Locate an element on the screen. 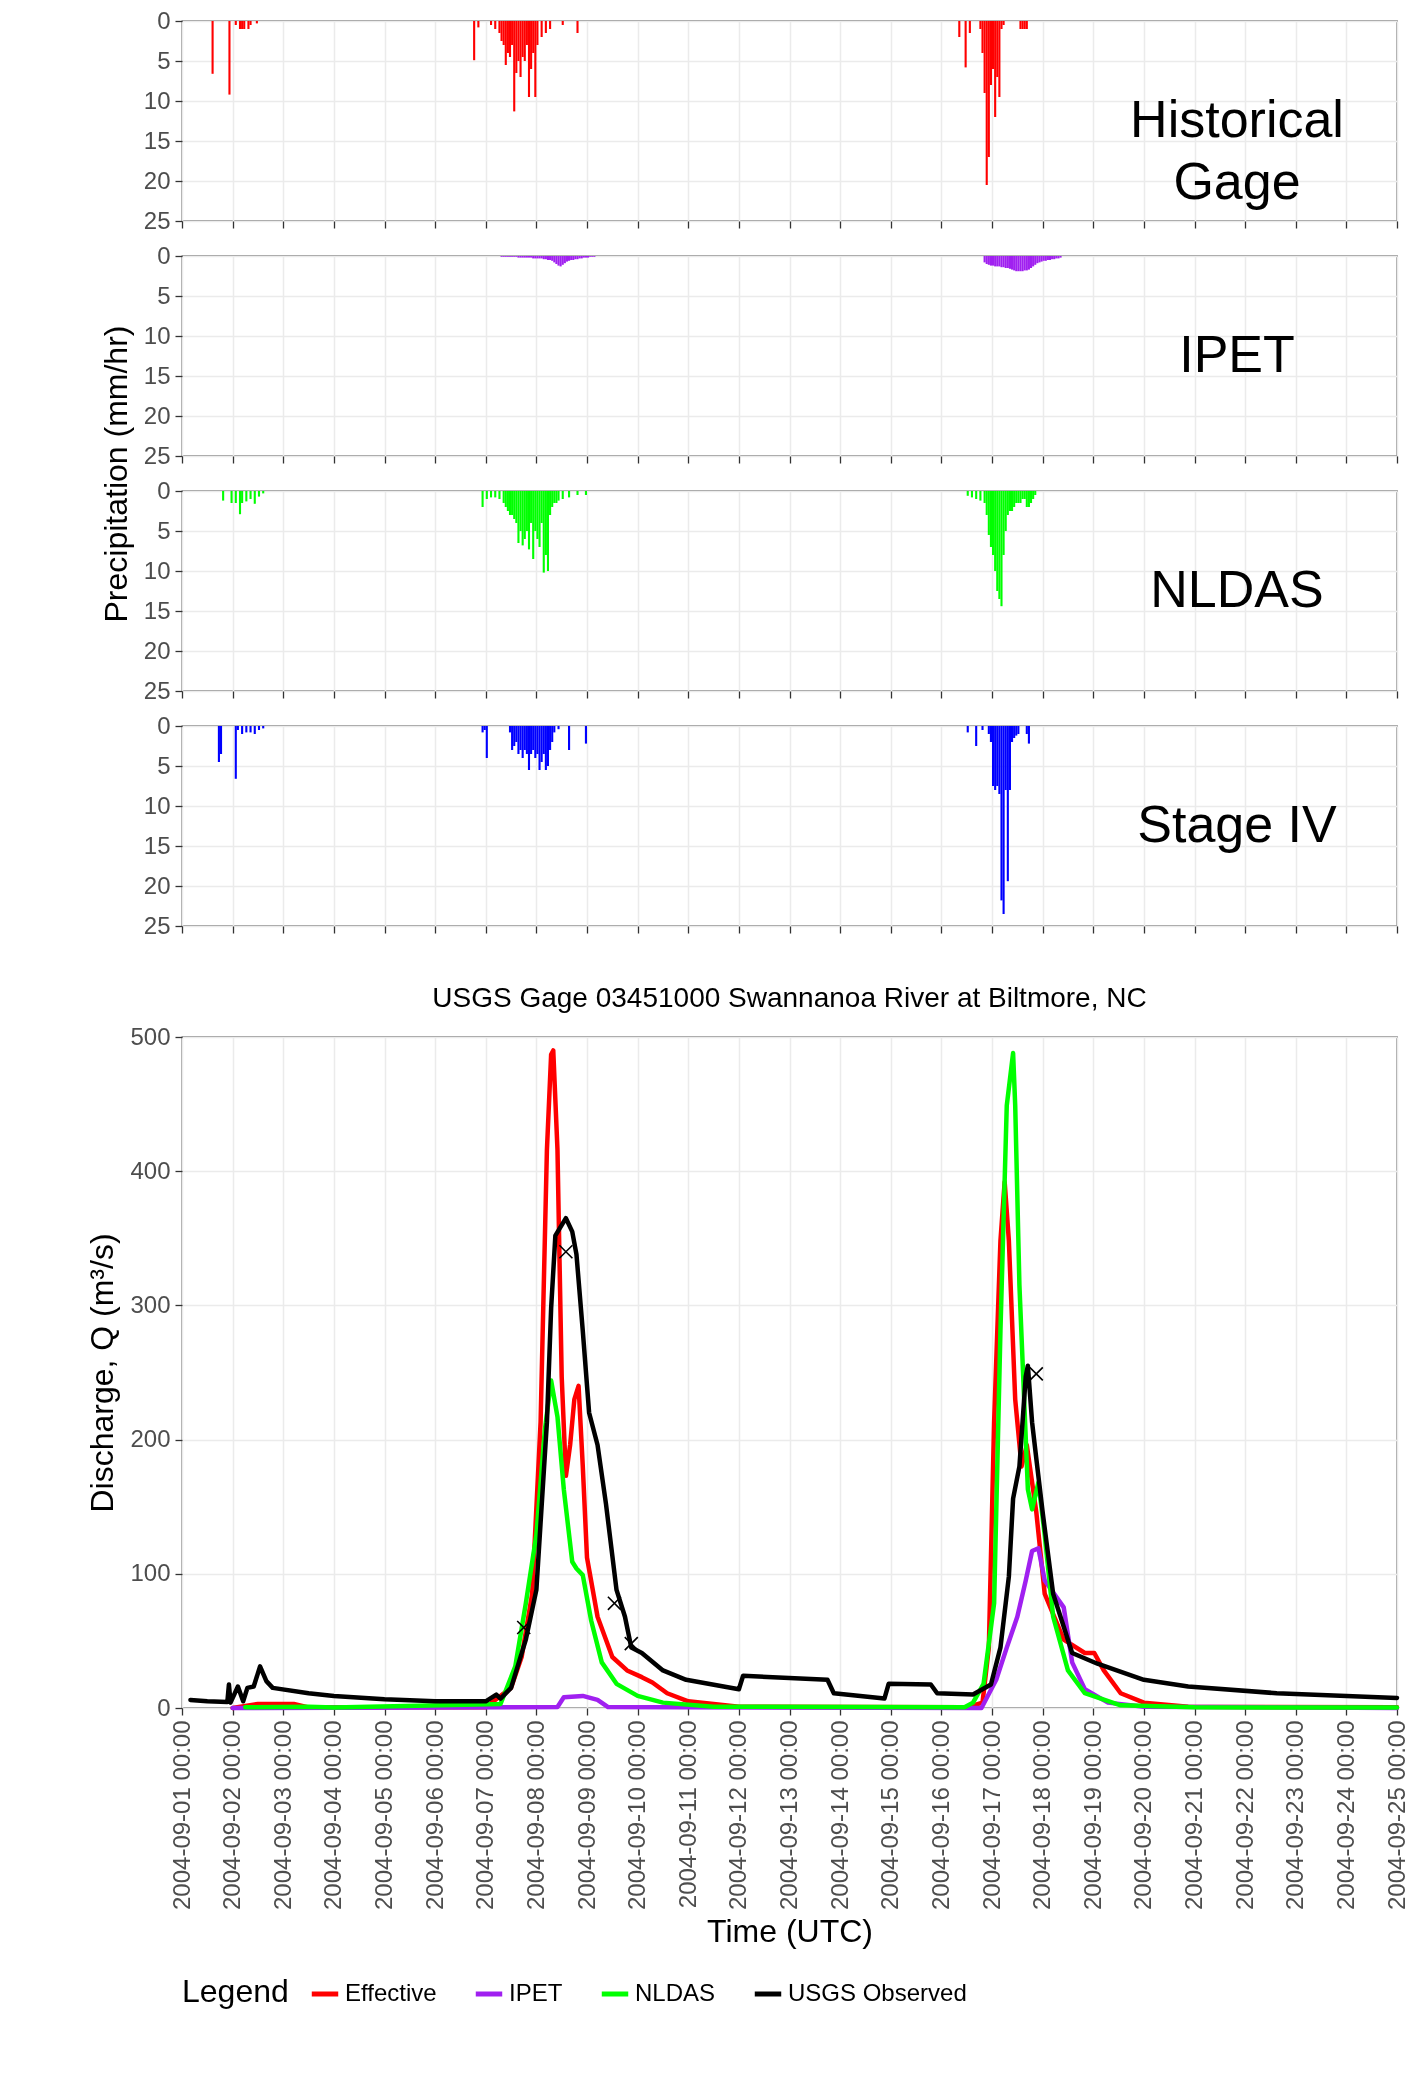 Image resolution: width=1421 pixels, height=2098 pixels. x-tick-label: 2004-09-14 00:00 is located at coordinates (839, 1815).